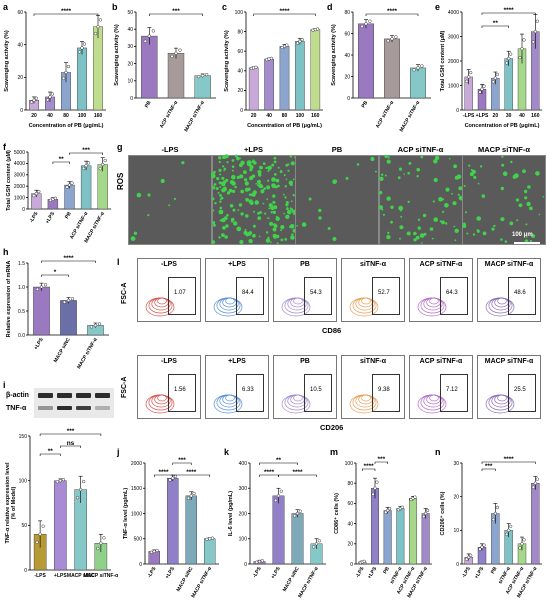 The width and height of the screenshot is (546, 600). Describe the element at coordinates (243, 489) in the screenshot. I see `y-tick-label: 300` at that location.